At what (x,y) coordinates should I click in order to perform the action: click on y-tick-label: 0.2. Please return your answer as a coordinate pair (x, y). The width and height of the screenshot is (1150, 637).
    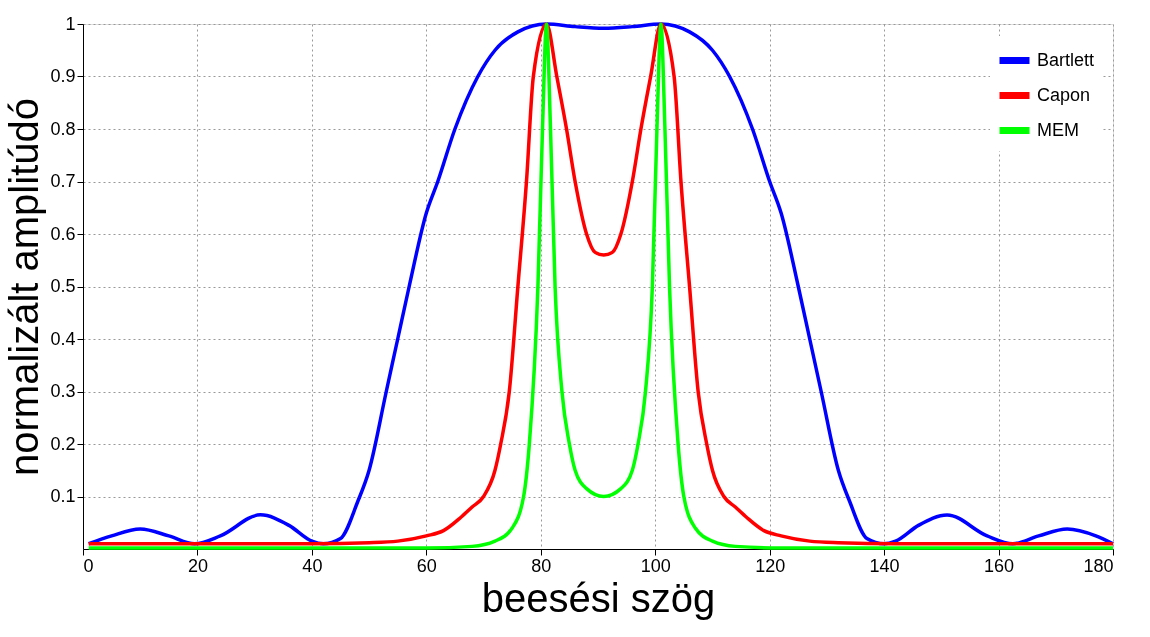
    Looking at the image, I should click on (63, 443).